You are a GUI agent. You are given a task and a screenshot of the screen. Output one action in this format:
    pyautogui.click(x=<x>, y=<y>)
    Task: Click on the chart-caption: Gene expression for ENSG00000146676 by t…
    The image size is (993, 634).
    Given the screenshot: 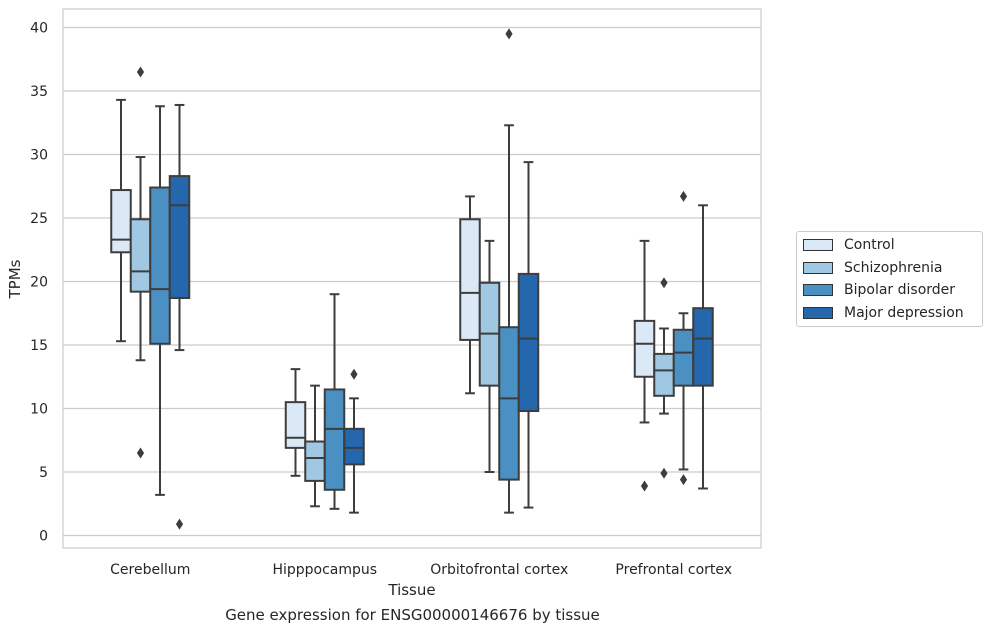 What is the action you would take?
    pyautogui.click(x=412, y=615)
    